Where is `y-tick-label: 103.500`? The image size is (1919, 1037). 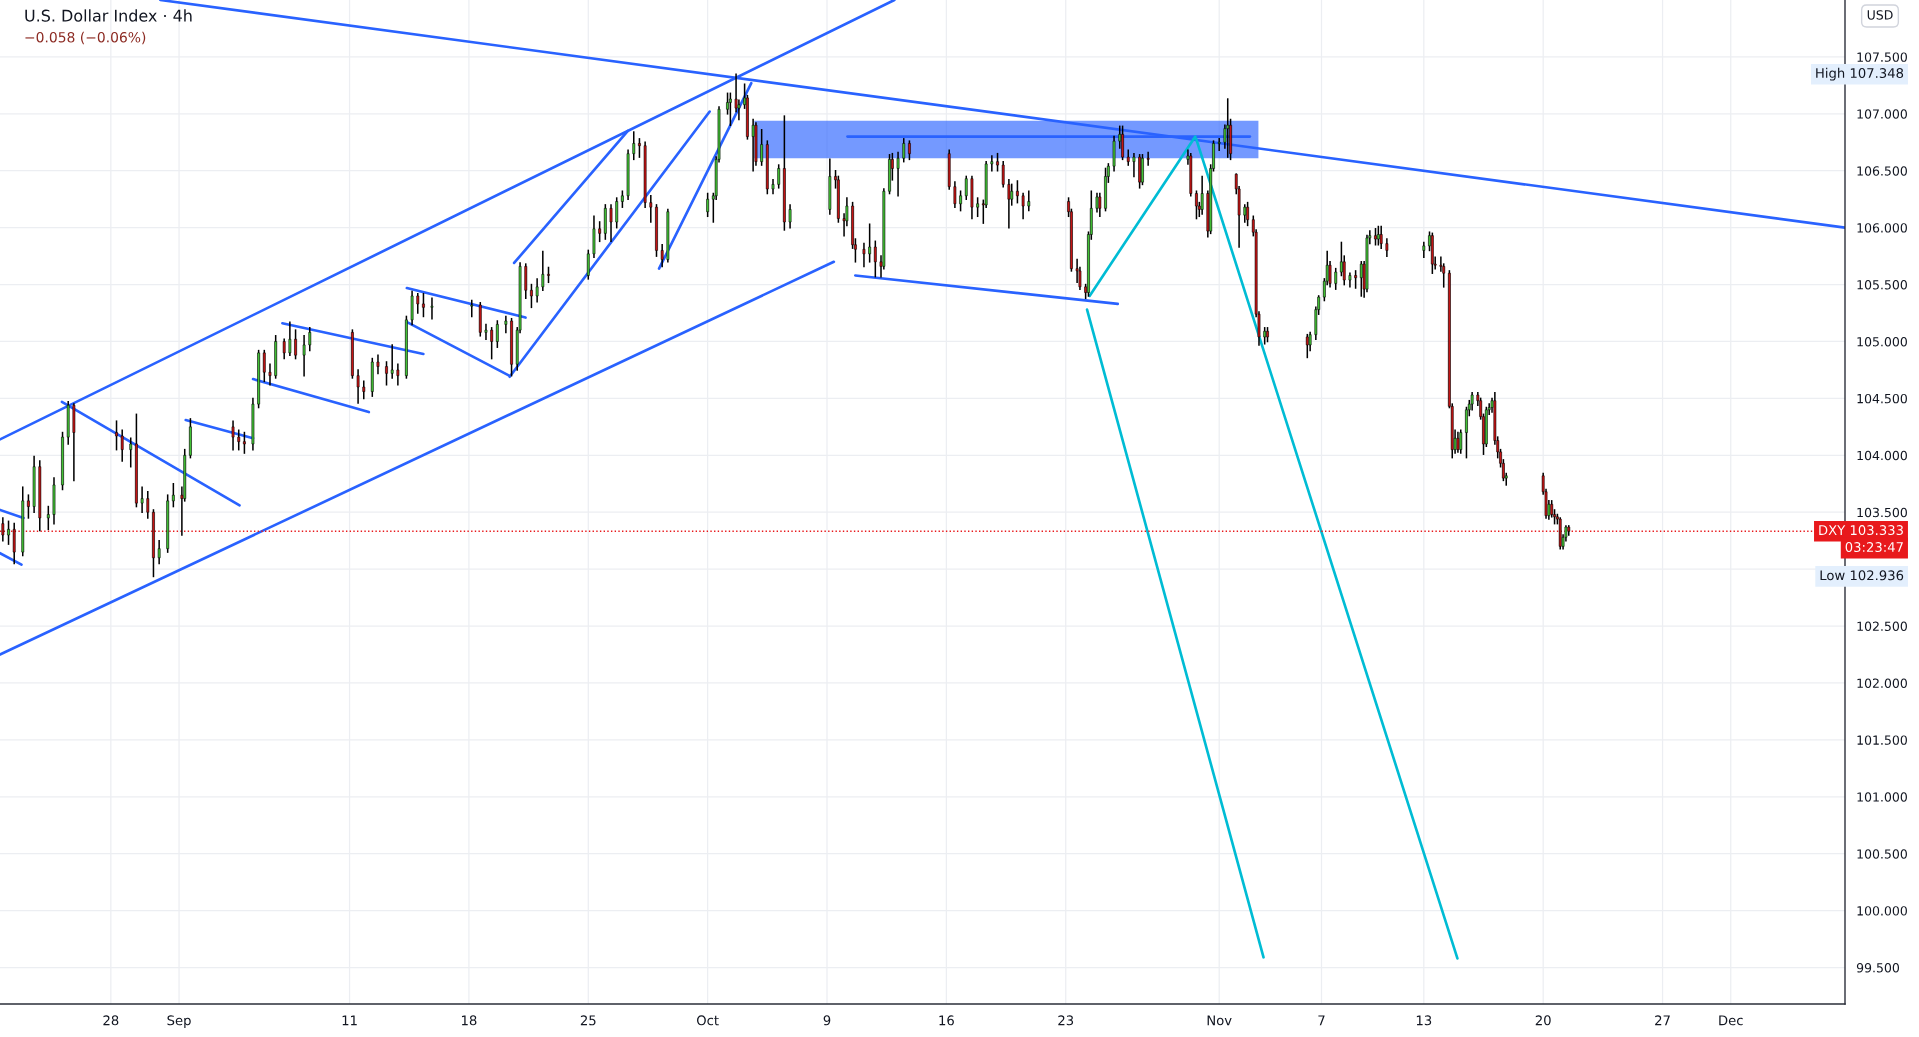 y-tick-label: 103.500 is located at coordinates (1882, 512).